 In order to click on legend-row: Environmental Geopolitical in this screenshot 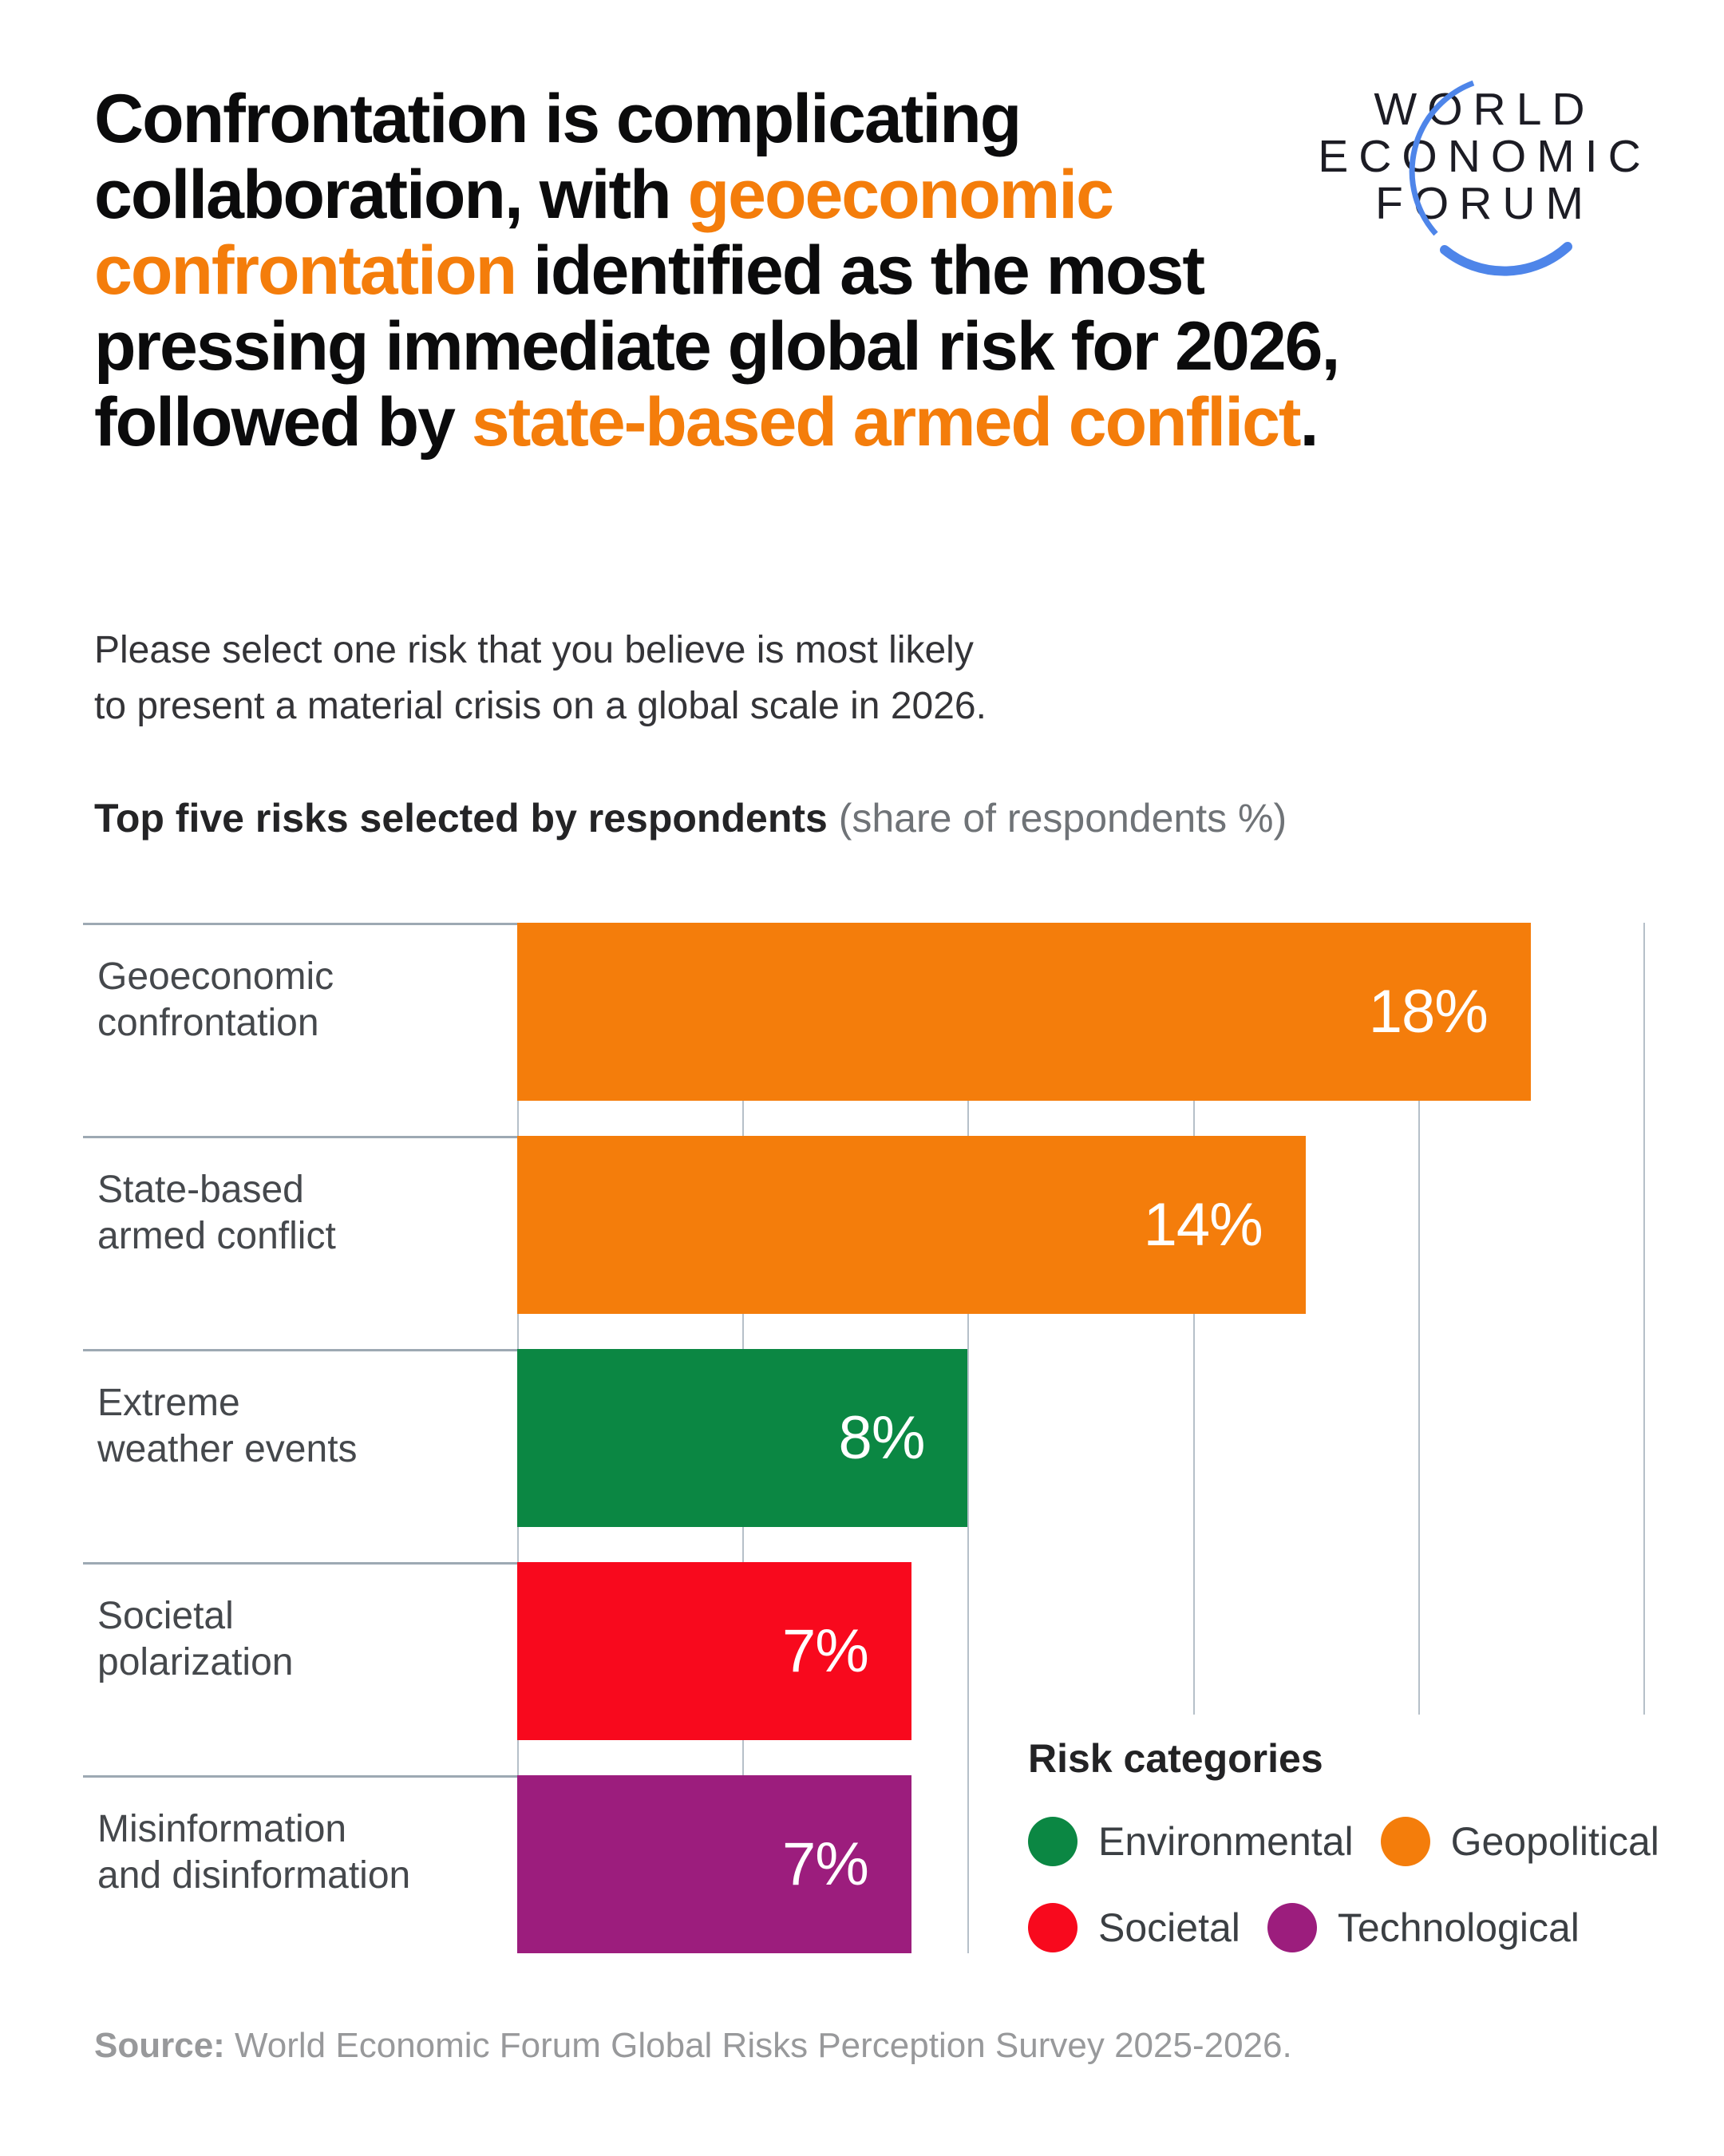, I will do `click(1343, 1841)`.